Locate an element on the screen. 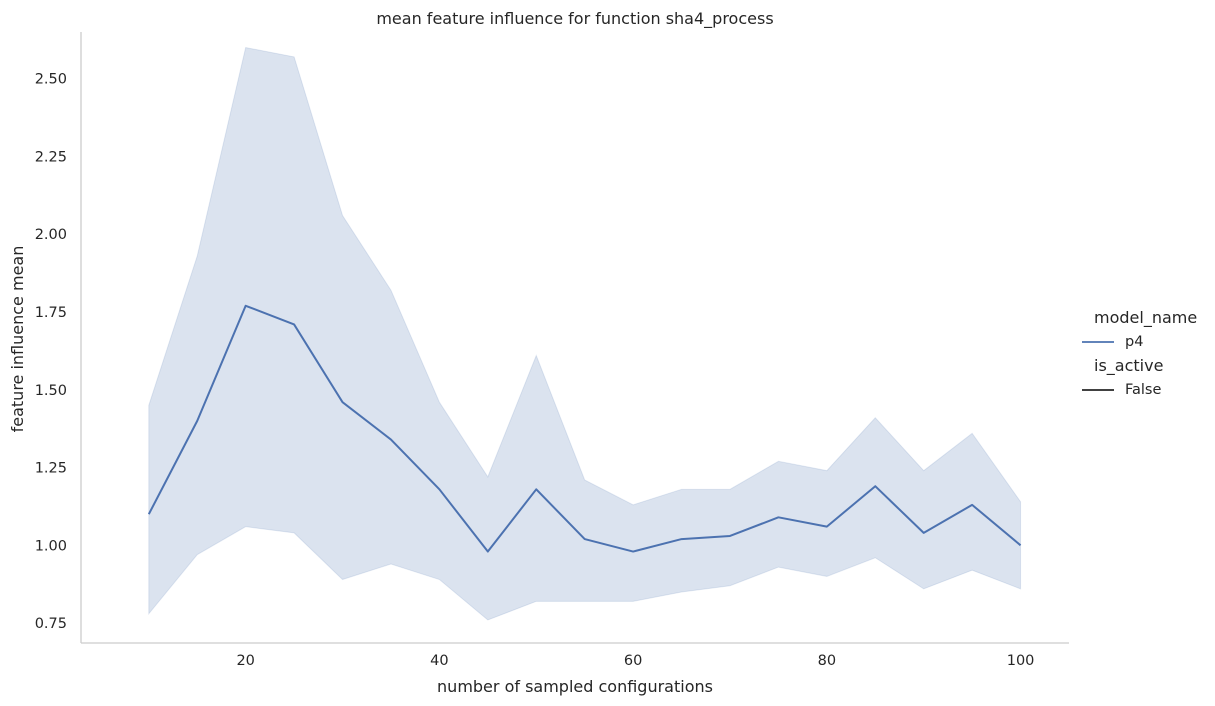 This screenshot has width=1215, height=706. x-tick-label: 100 is located at coordinates (1021, 661).